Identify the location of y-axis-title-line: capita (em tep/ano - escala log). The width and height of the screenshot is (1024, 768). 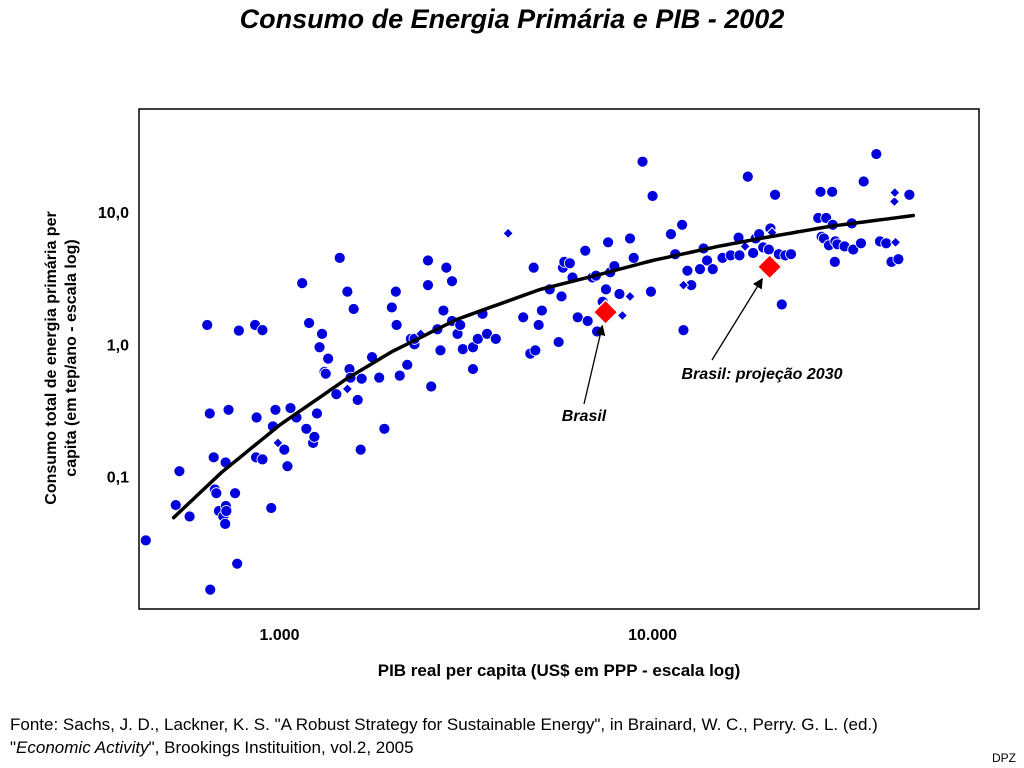
(71, 357).